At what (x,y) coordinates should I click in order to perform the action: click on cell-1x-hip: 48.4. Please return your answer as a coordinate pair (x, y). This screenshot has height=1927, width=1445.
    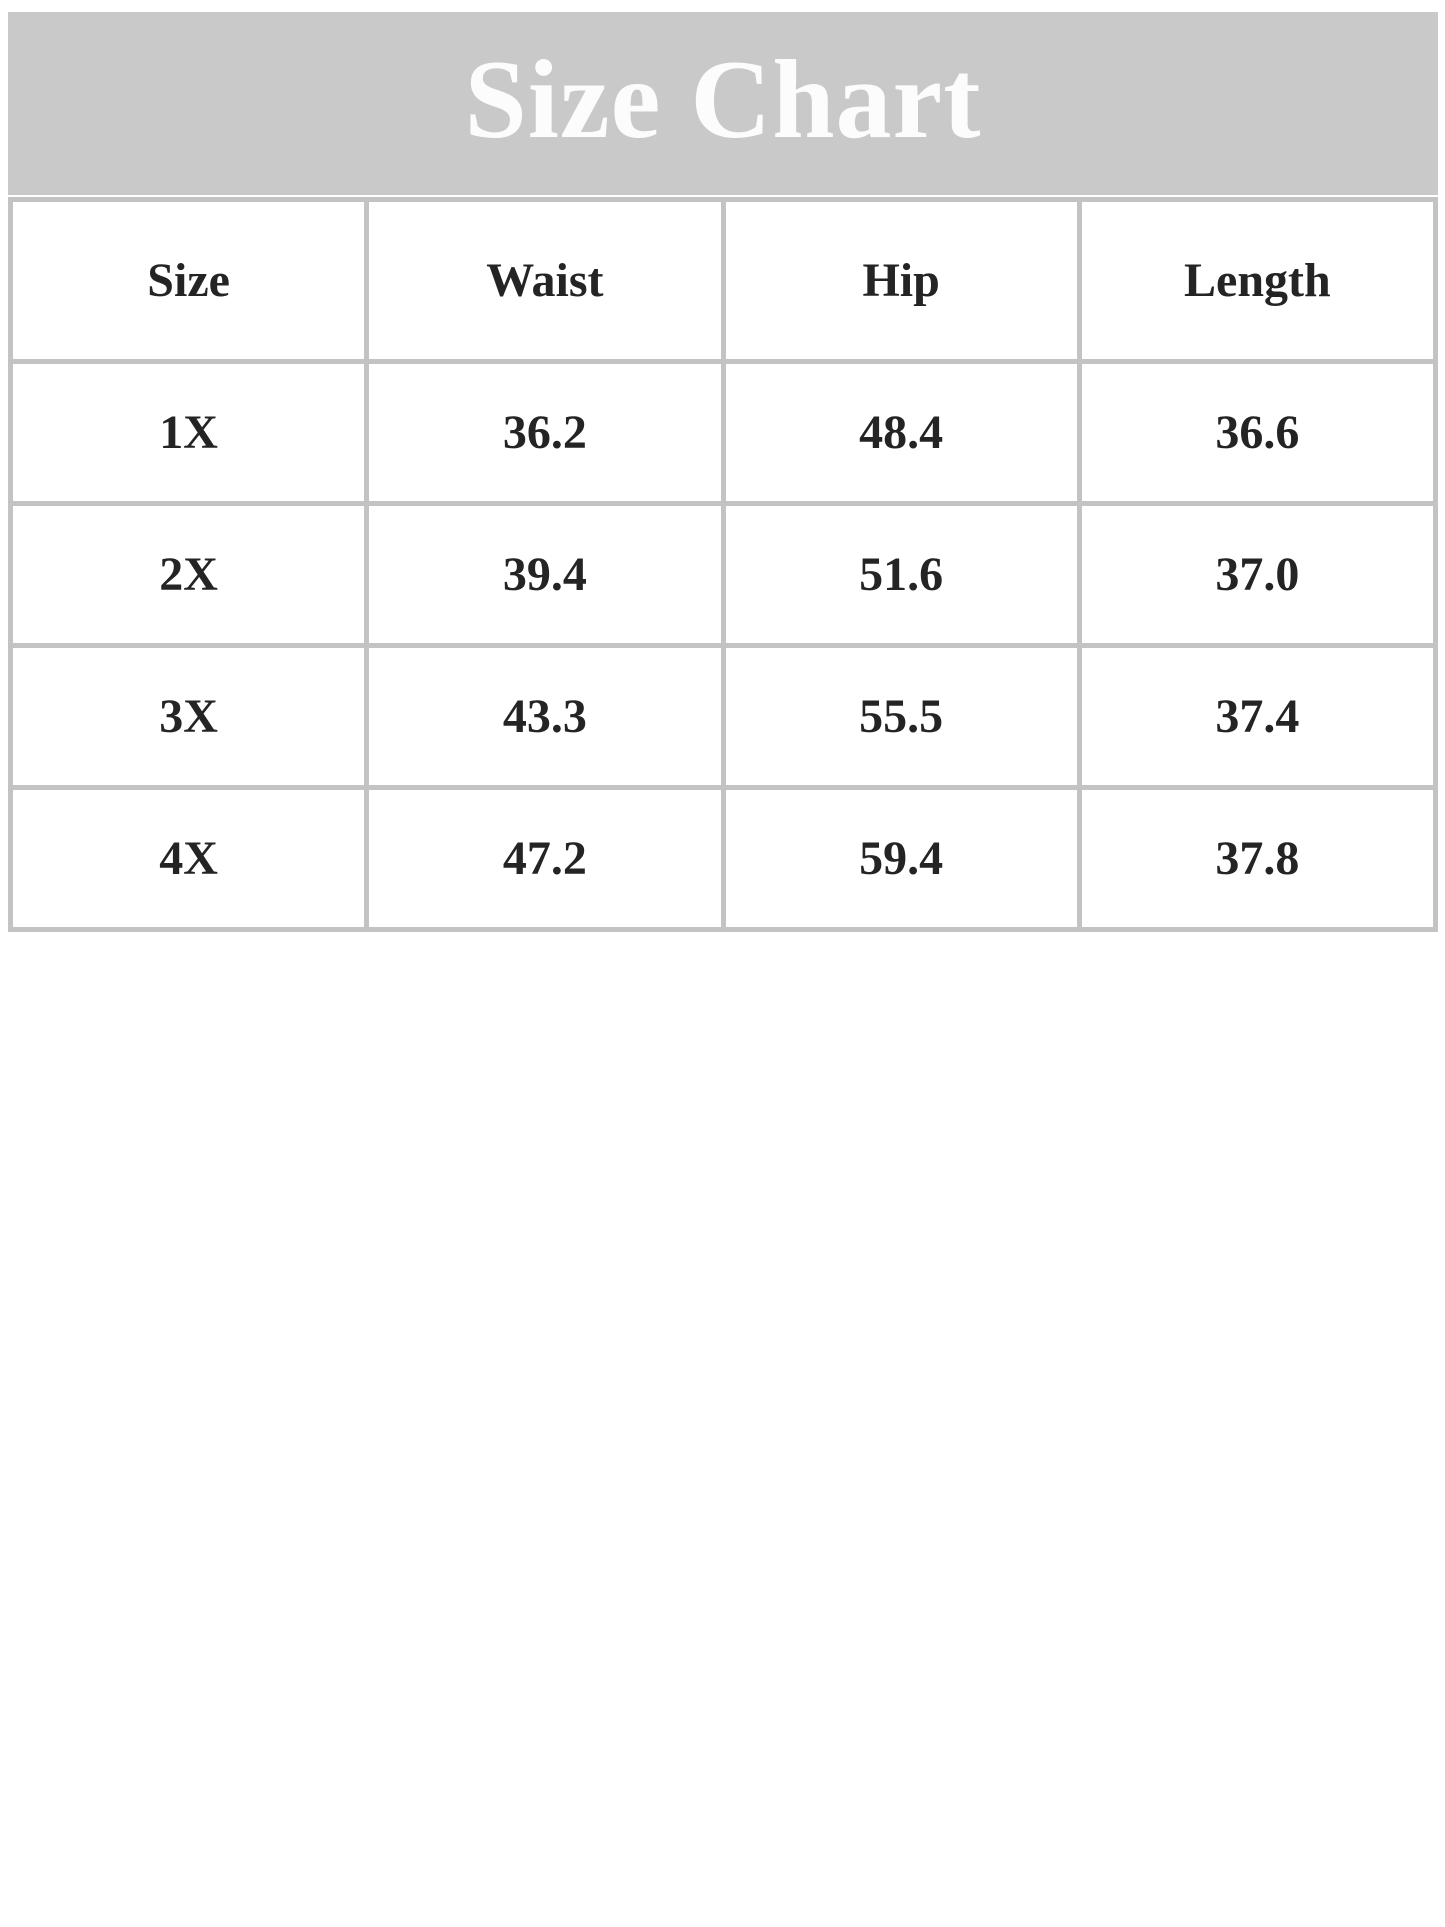
    Looking at the image, I should click on (901, 432).